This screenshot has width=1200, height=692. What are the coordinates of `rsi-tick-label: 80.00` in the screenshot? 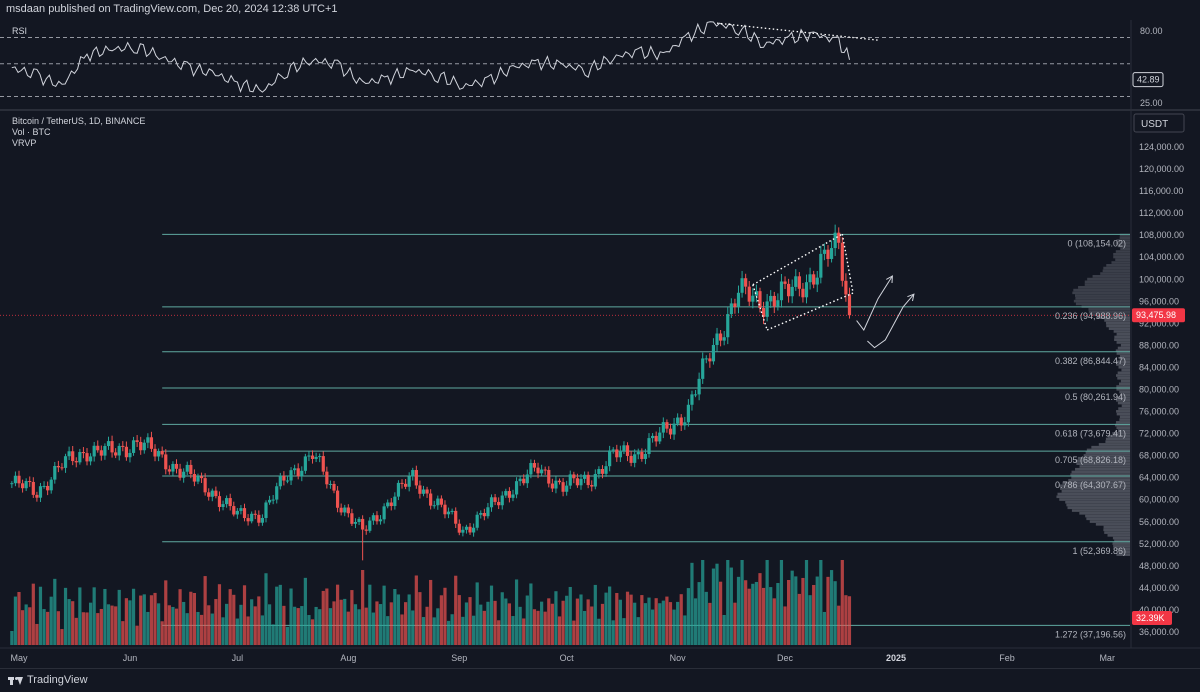 It's located at (1151, 31).